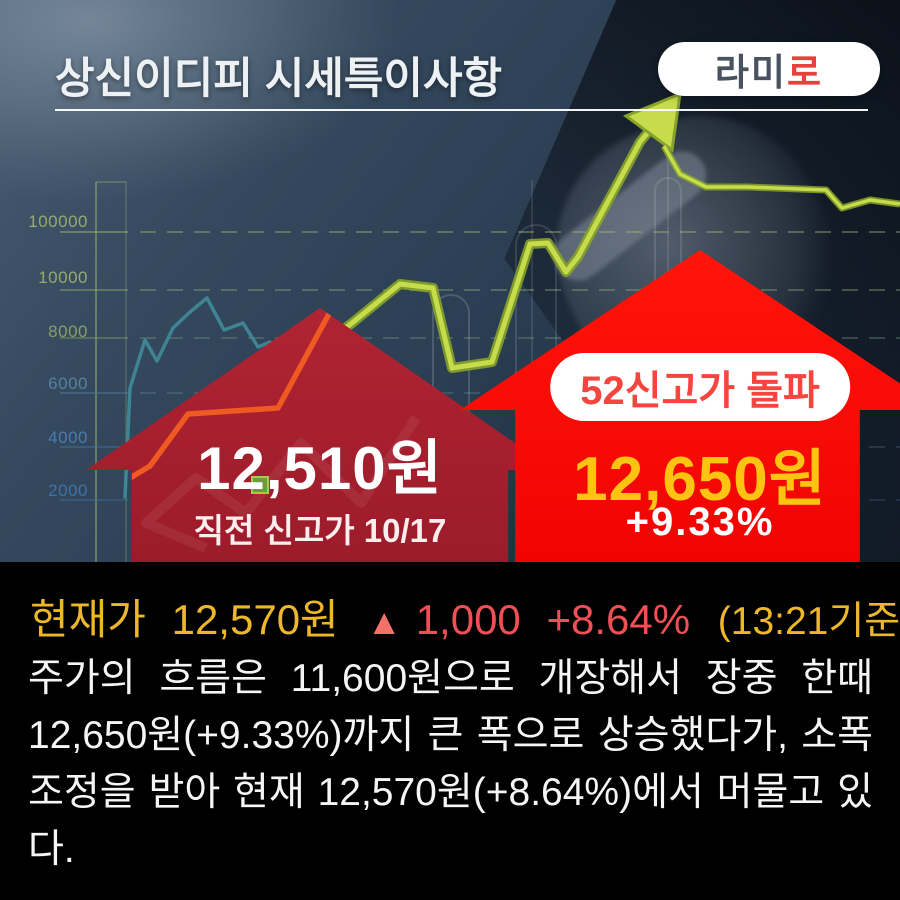  Describe the element at coordinates (279, 79) in the screenshot. I see `page-title: 상신이디피 시세특이사항` at that location.